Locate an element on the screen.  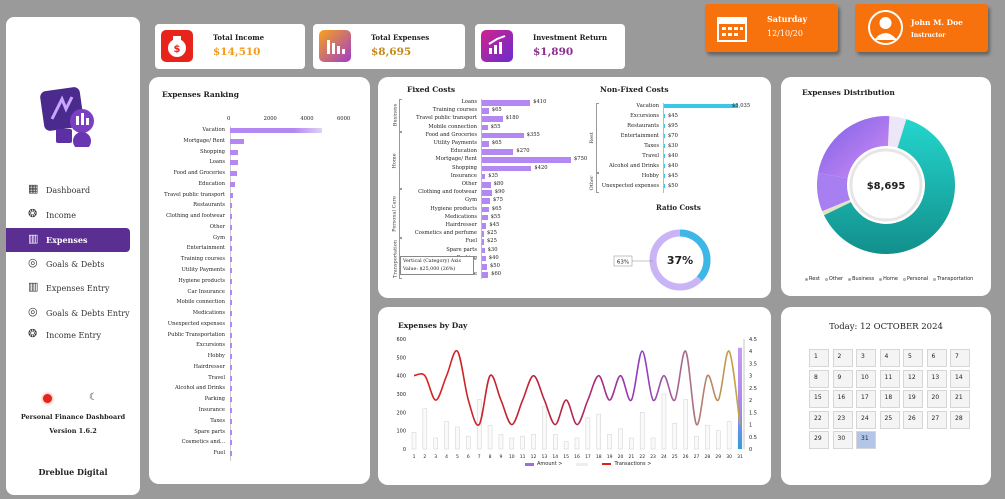
nav-item-goals-debts-entry: ◎ Goals & Debts Entry is located at coordinates (68, 313).